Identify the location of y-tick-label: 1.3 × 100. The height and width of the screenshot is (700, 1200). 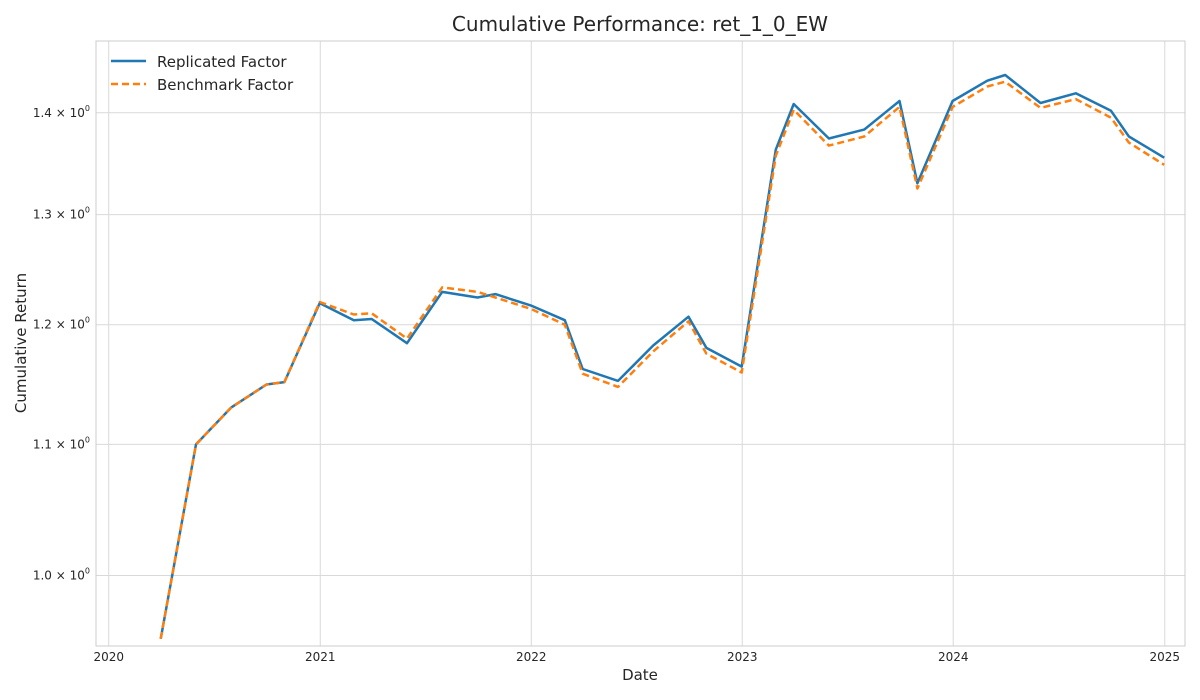
(61, 214).